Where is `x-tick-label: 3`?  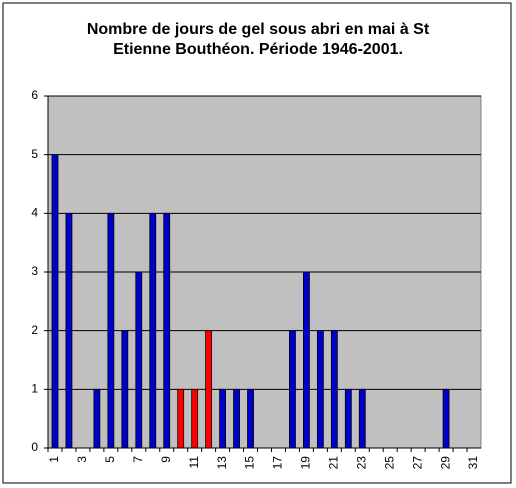
x-tick-label: 3 is located at coordinates (82, 459).